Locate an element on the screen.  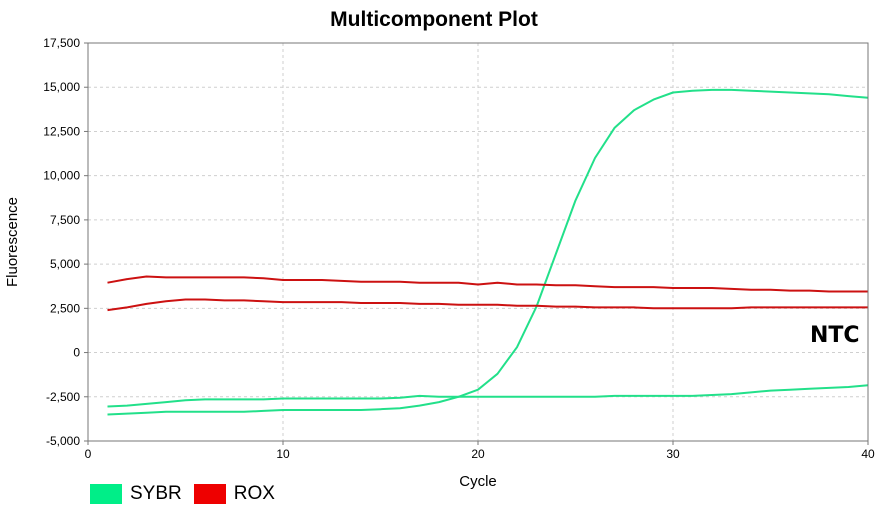
x-tick-label: 20 is located at coordinates (478, 454).